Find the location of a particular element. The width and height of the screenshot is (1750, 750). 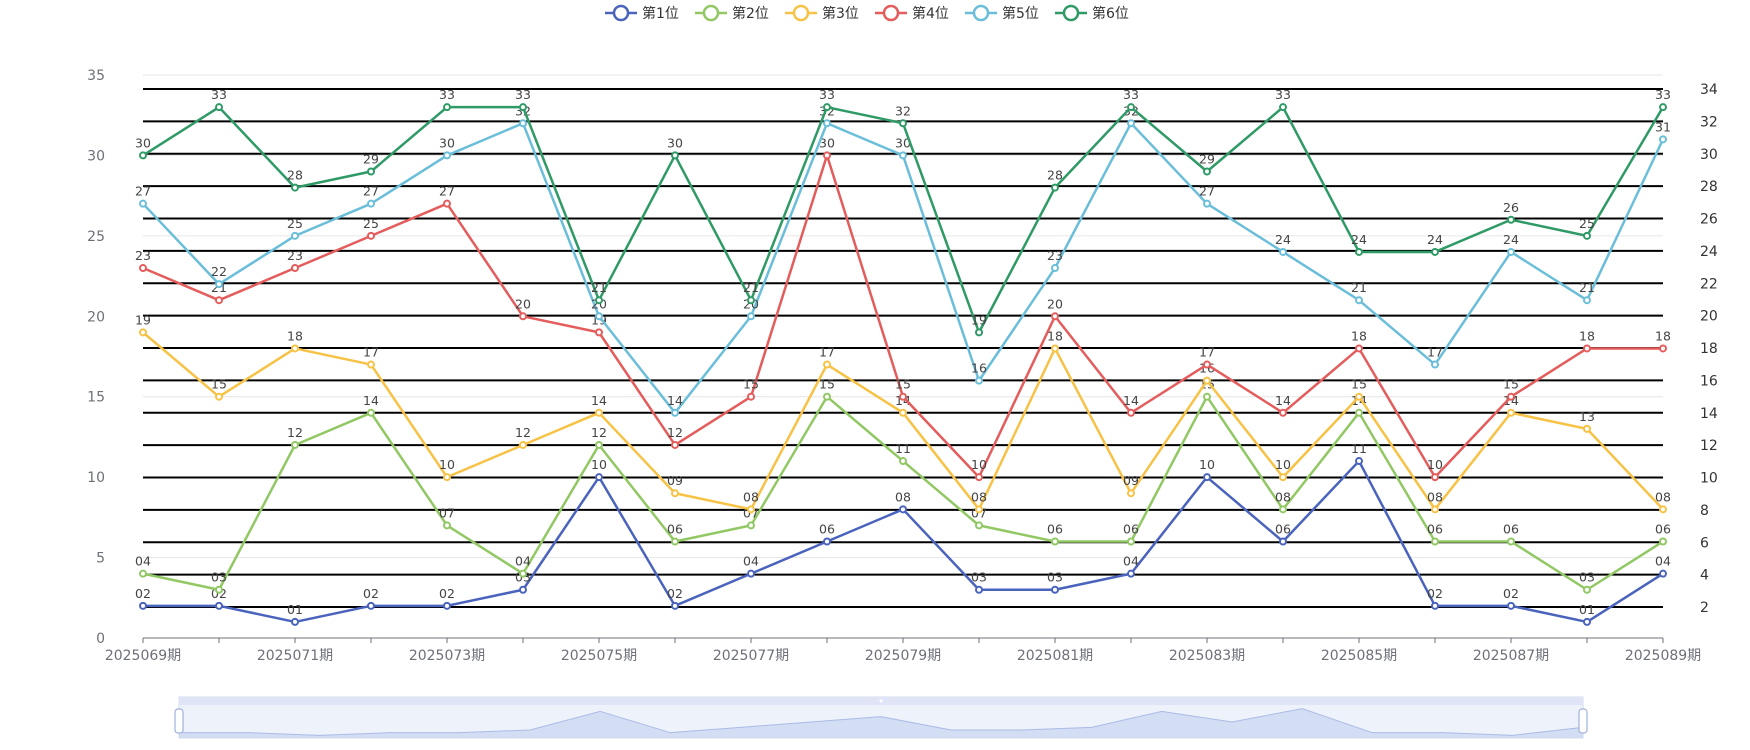

chart-legend: 第1位 第2位 第3位 第4位 第5位 第6位 is located at coordinates (867, 13).